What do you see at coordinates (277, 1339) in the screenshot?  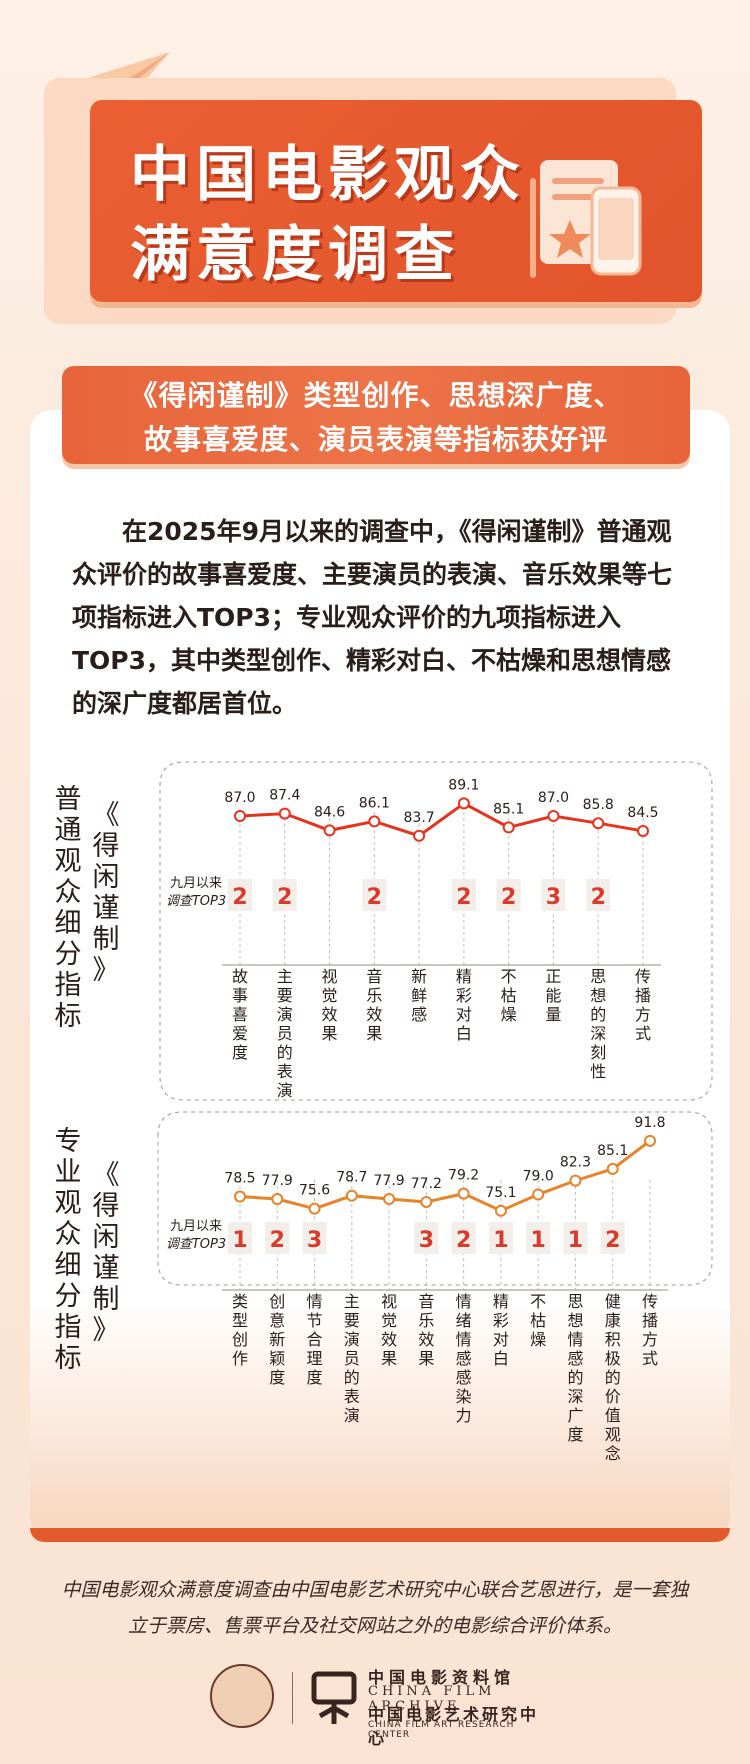 I see `category-label-char: 新` at bounding box center [277, 1339].